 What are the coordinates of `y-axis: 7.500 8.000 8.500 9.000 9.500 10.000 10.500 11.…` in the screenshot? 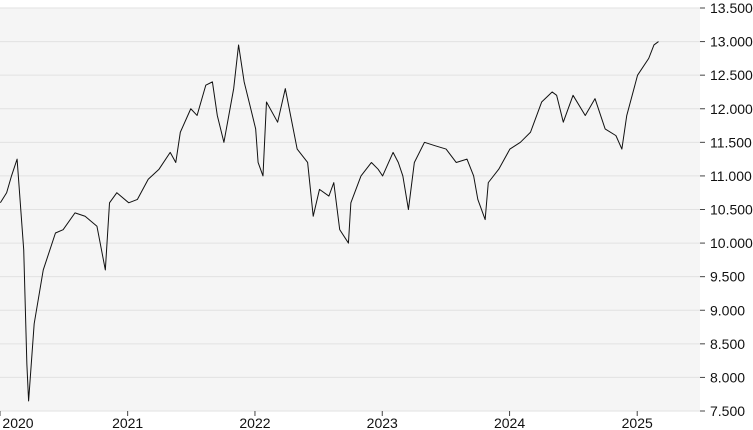 It's located at (726, 209).